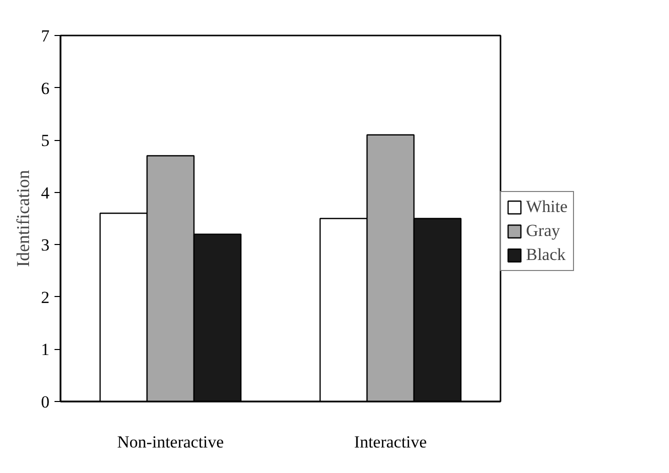 The height and width of the screenshot is (473, 669). I want to click on y-tick-label: 2, so click(45, 297).